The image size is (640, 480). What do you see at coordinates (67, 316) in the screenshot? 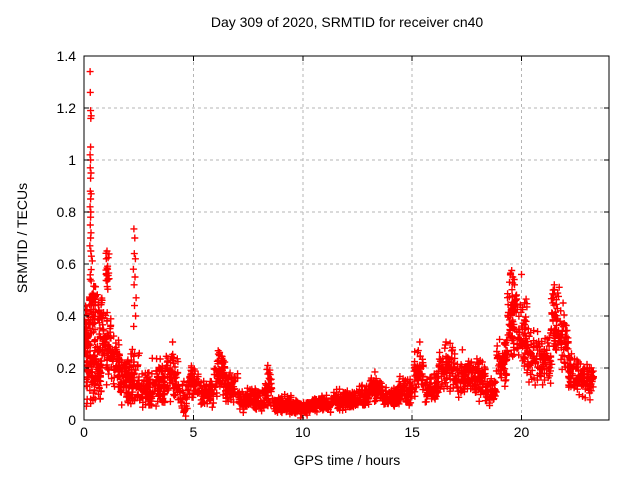
I see `y-tick-label: 0.4` at bounding box center [67, 316].